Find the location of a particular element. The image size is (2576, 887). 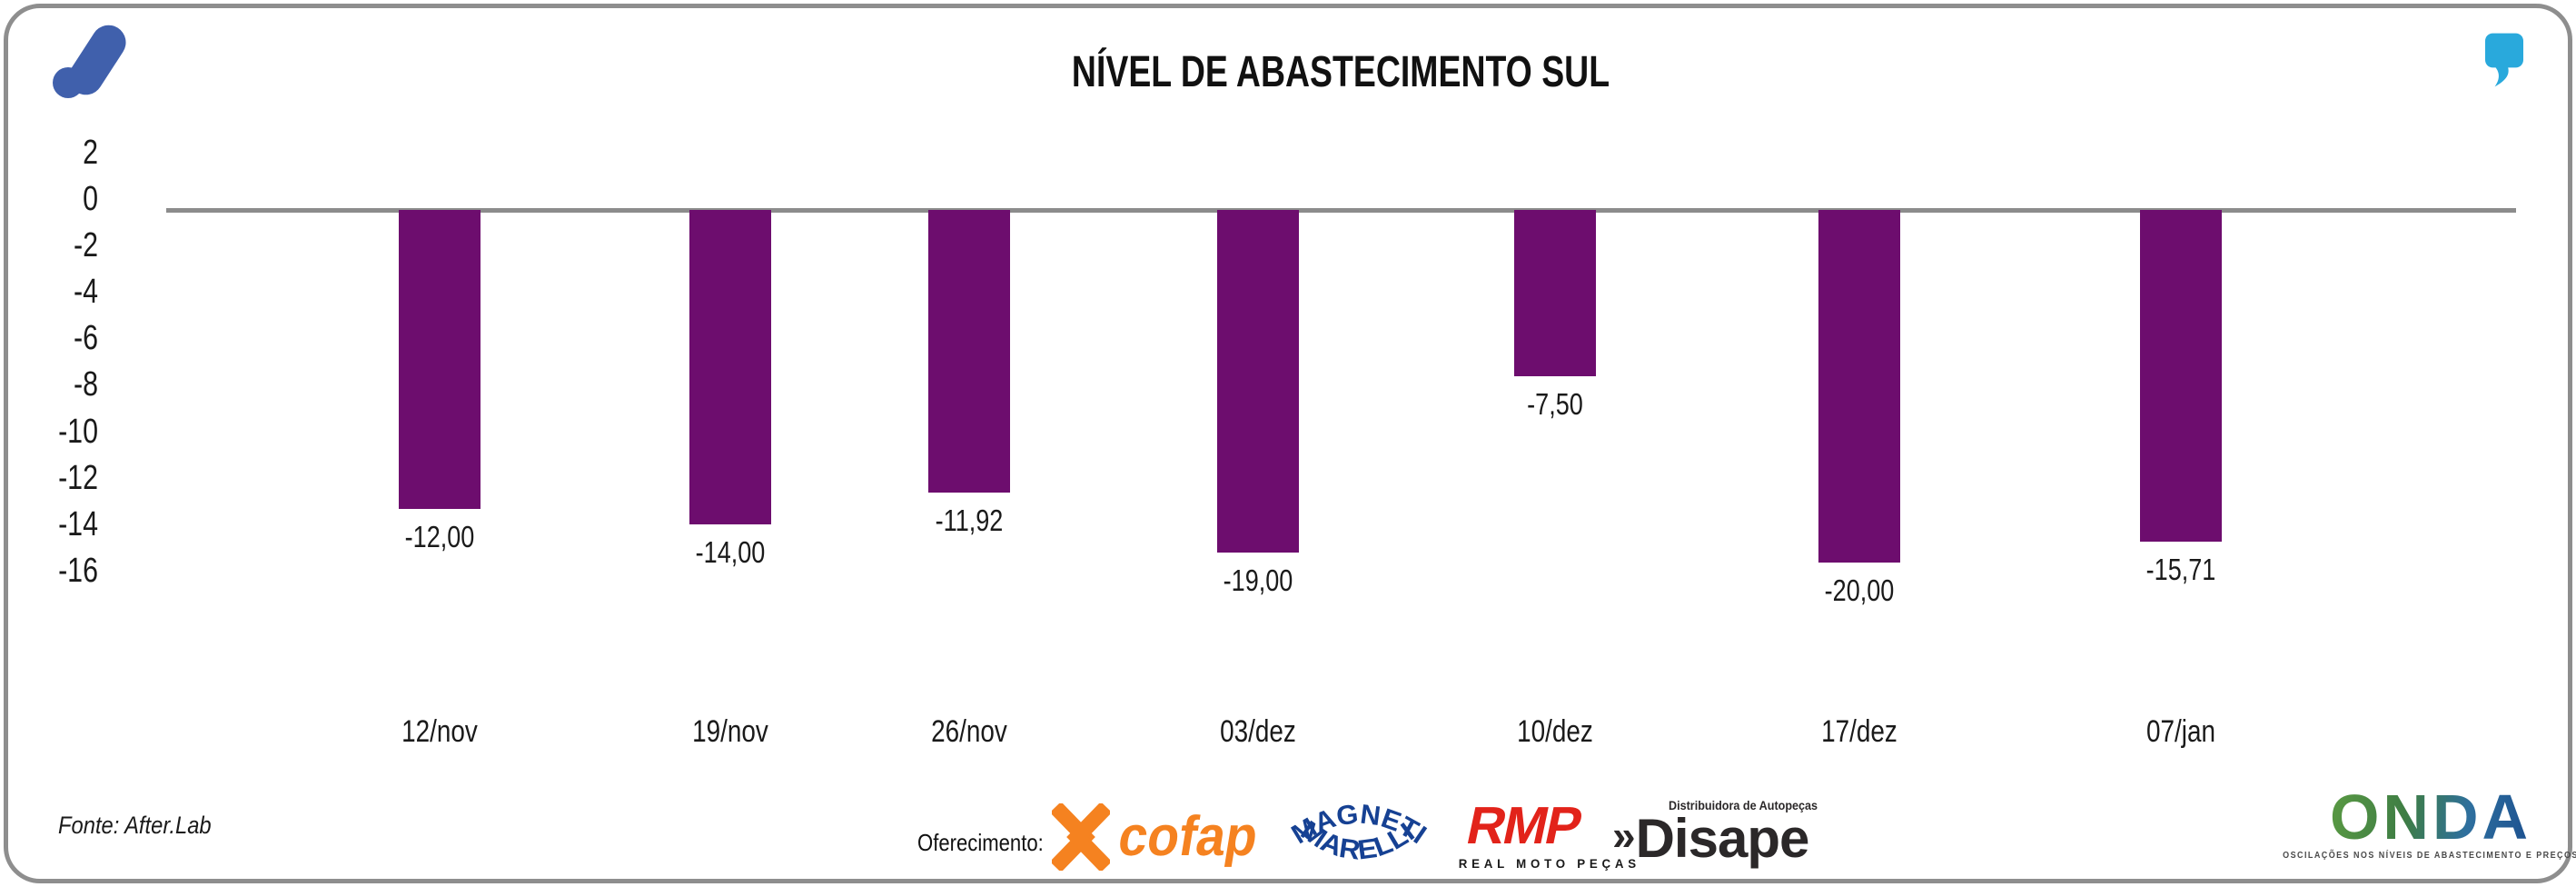

y-tick-2: 2 is located at coordinates (90, 152).